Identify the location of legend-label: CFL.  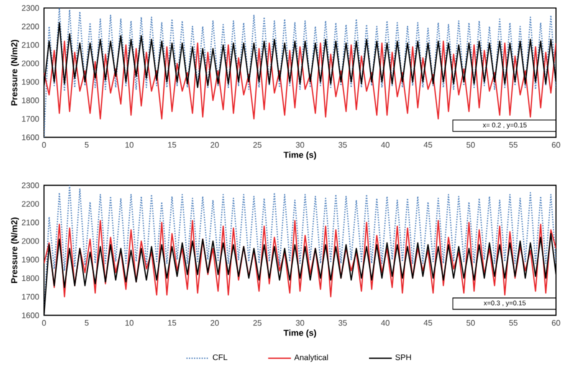
(220, 357).